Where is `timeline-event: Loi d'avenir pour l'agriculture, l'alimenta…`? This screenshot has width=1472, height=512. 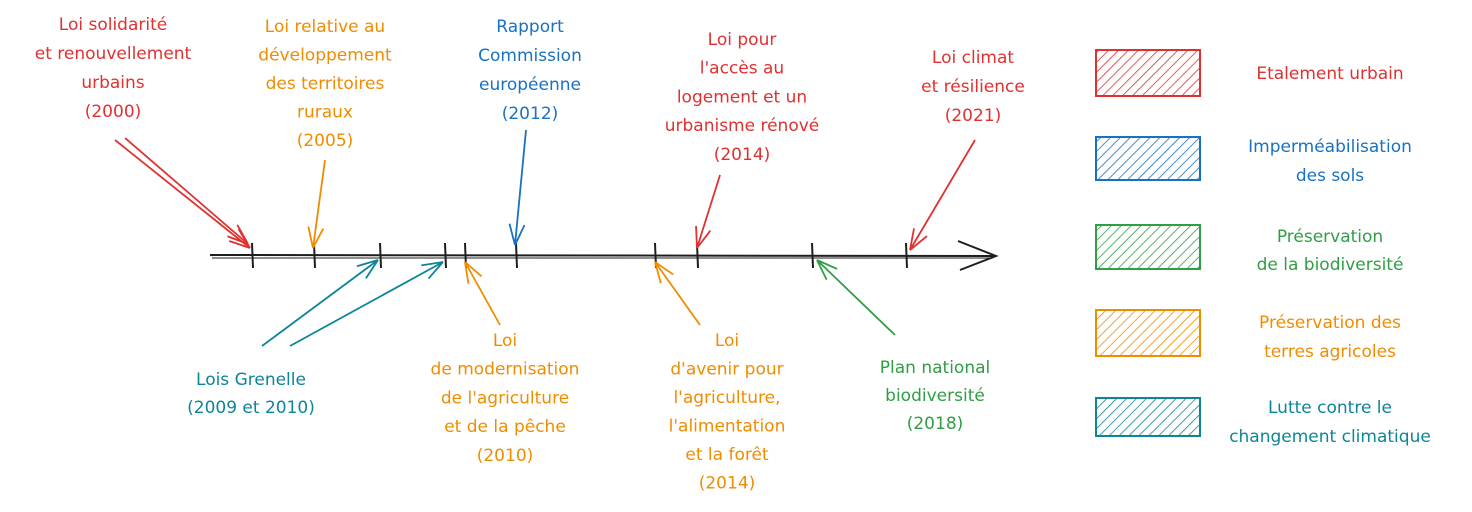 timeline-event: Loi d'avenir pour l'agriculture, l'alimenta… is located at coordinates (720, 377).